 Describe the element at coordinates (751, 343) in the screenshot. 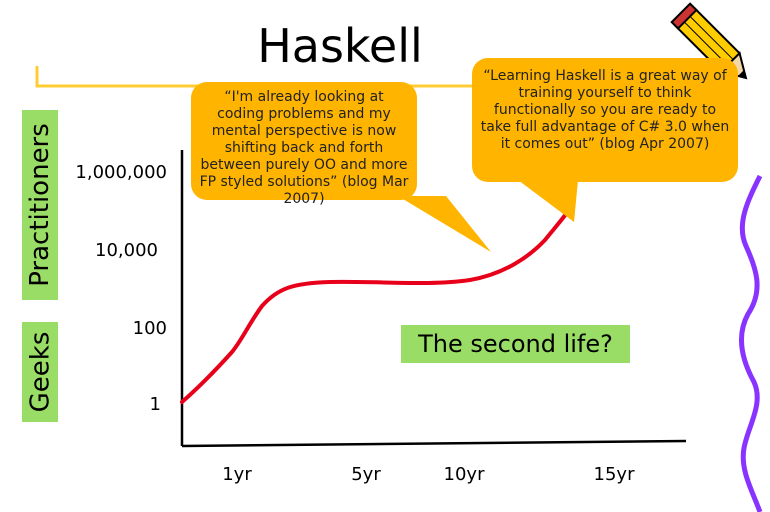

I see `squiggle-decoration` at that location.